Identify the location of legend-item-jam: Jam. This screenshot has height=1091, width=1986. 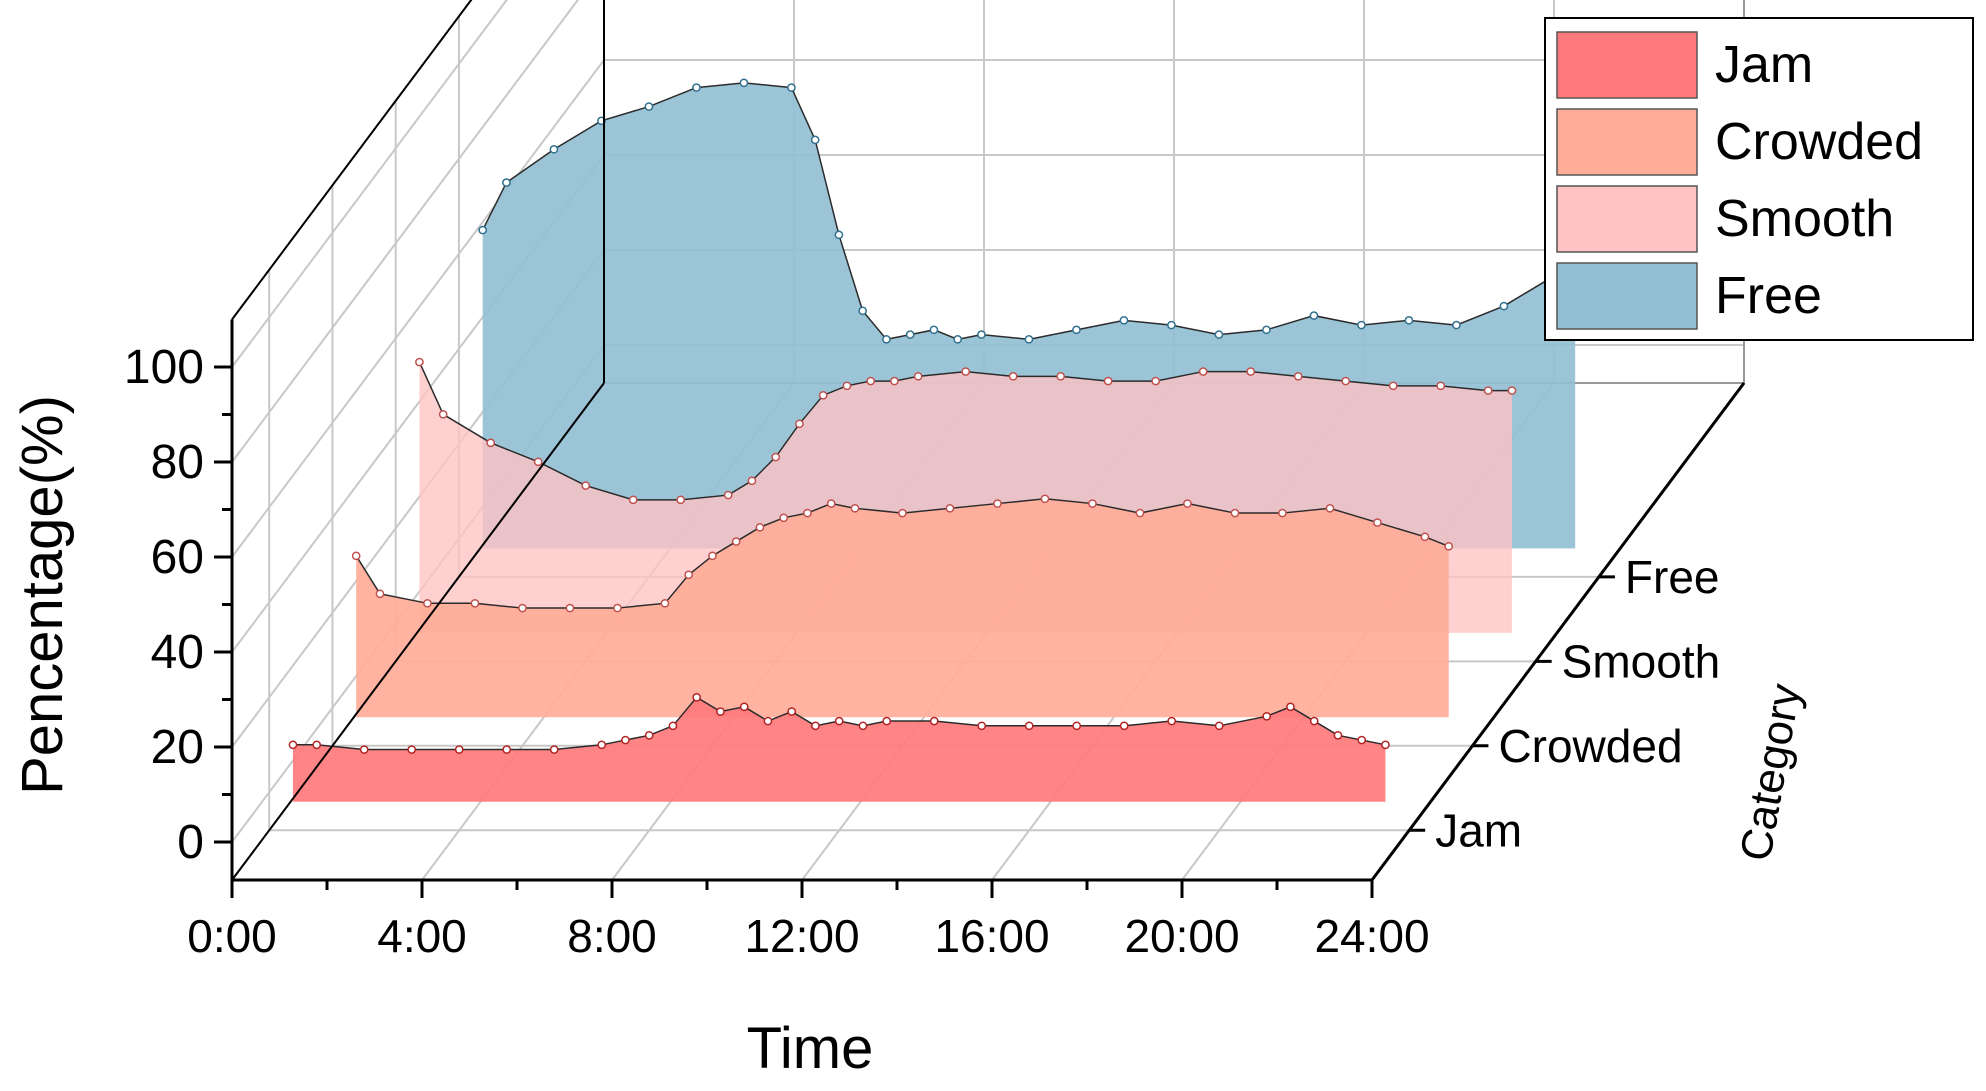
(1684, 65).